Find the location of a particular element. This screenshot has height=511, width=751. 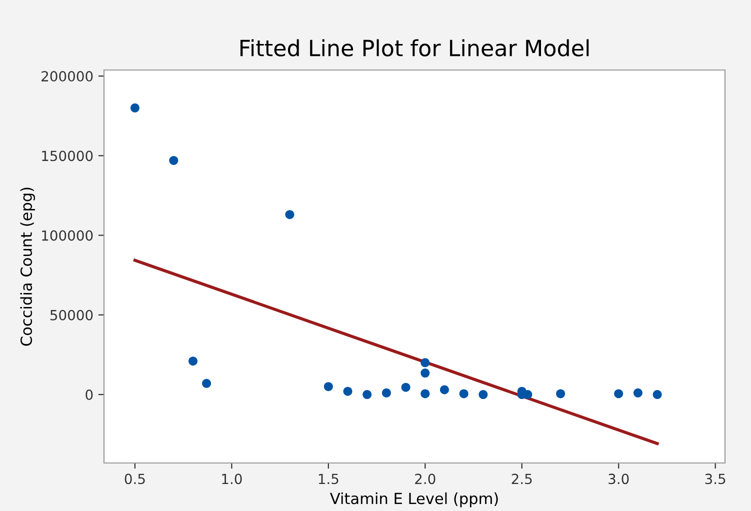

x-tick-label: 1.0 is located at coordinates (232, 479).